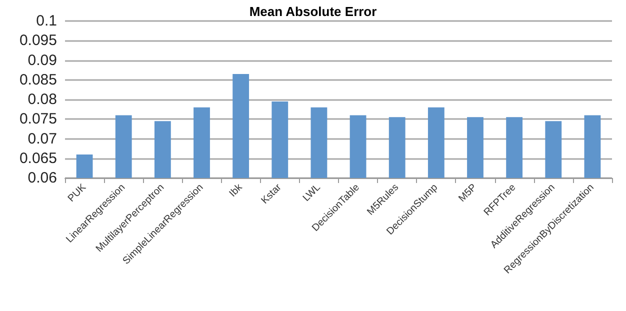 The height and width of the screenshot is (311, 626). Describe the element at coordinates (42, 139) in the screenshot. I see `y-tick-label: 0.07` at that location.